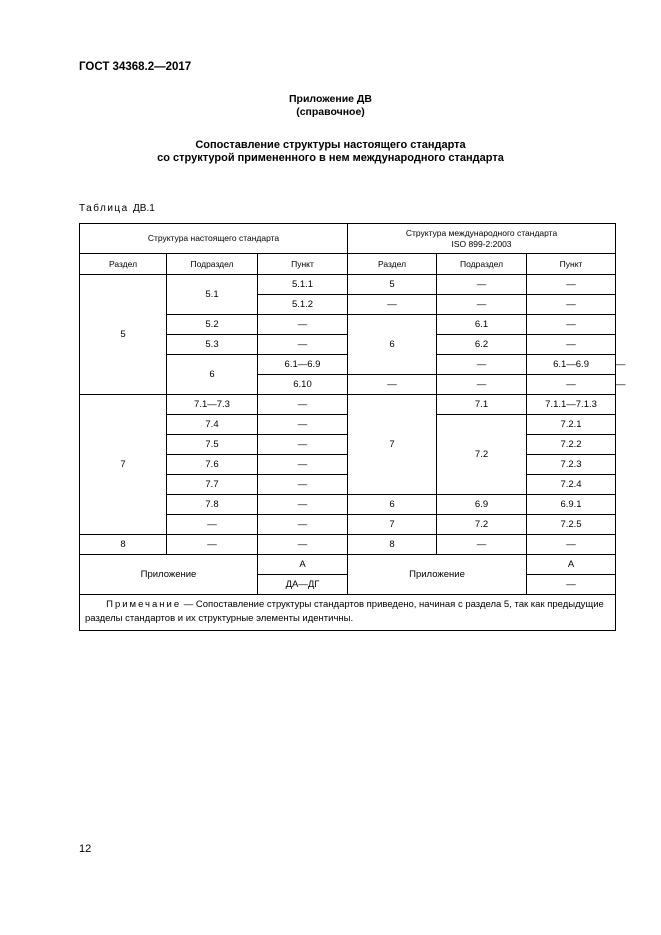 The height and width of the screenshot is (935, 661). I want to click on intl-header-standard: ISO 899-2:2003, so click(481, 243).